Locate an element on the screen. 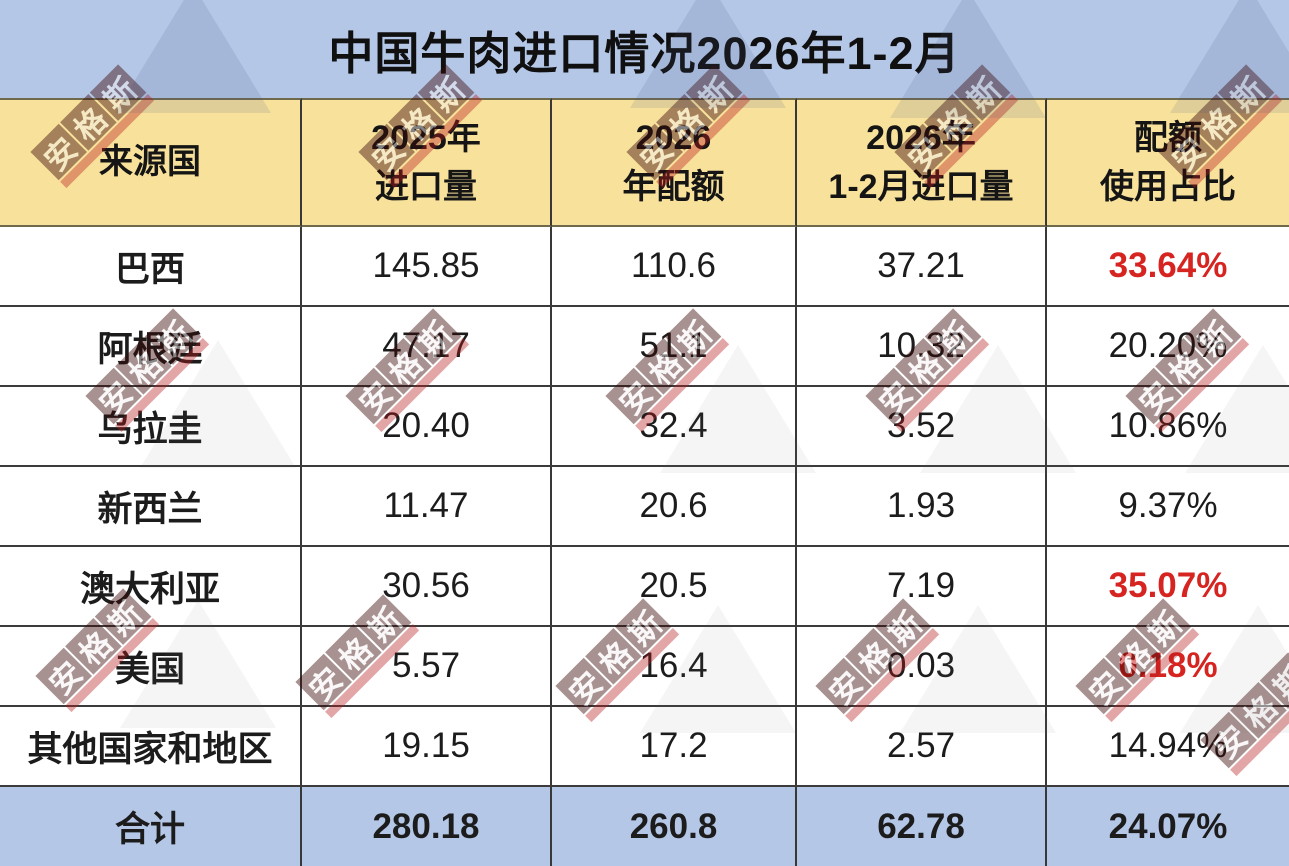 The width and height of the screenshot is (1289, 866). column-header-source-country: 来源国 is located at coordinates (151, 162).